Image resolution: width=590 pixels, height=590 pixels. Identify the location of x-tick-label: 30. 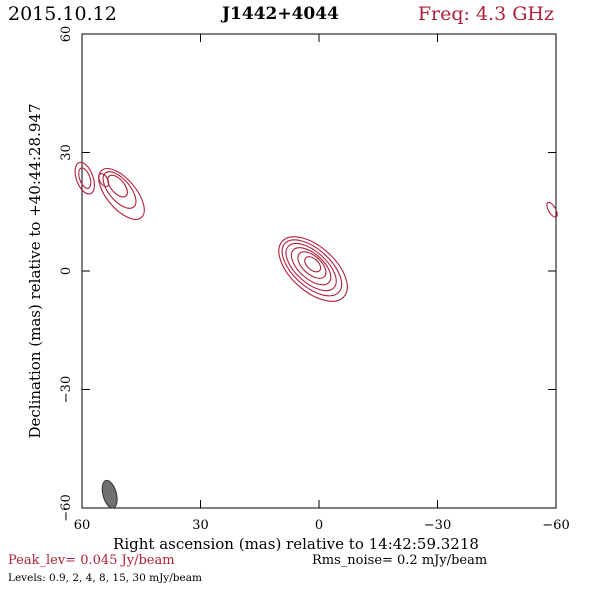
(200, 525).